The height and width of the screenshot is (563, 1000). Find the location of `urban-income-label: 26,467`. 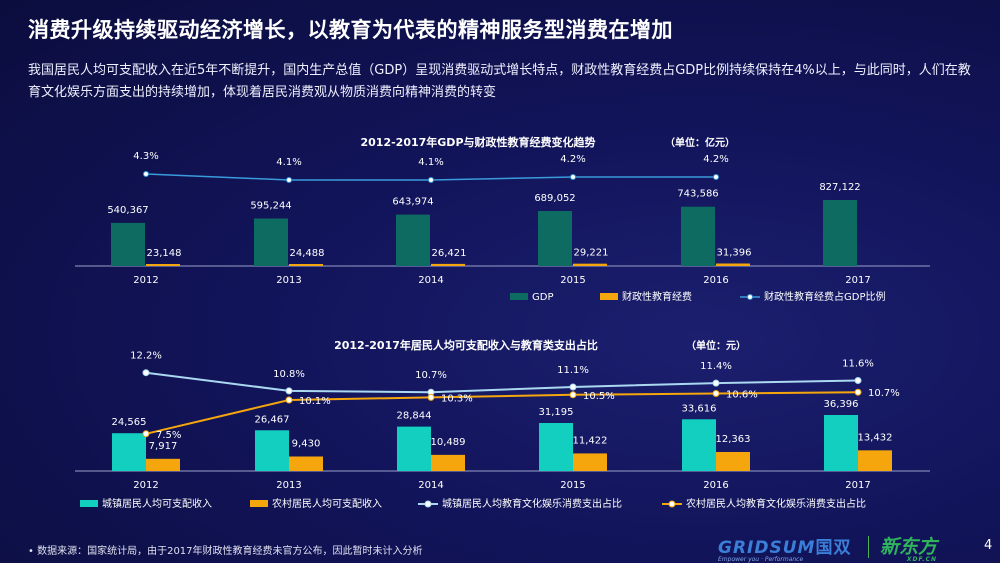

urban-income-label: 26,467 is located at coordinates (272, 419).